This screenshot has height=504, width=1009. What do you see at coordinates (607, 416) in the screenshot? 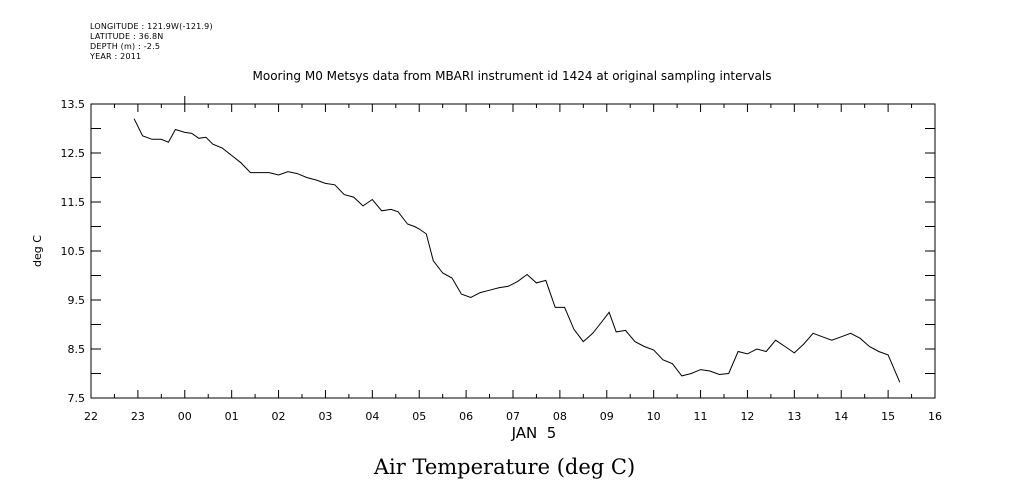
I see `x-tick-label: 09` at bounding box center [607, 416].